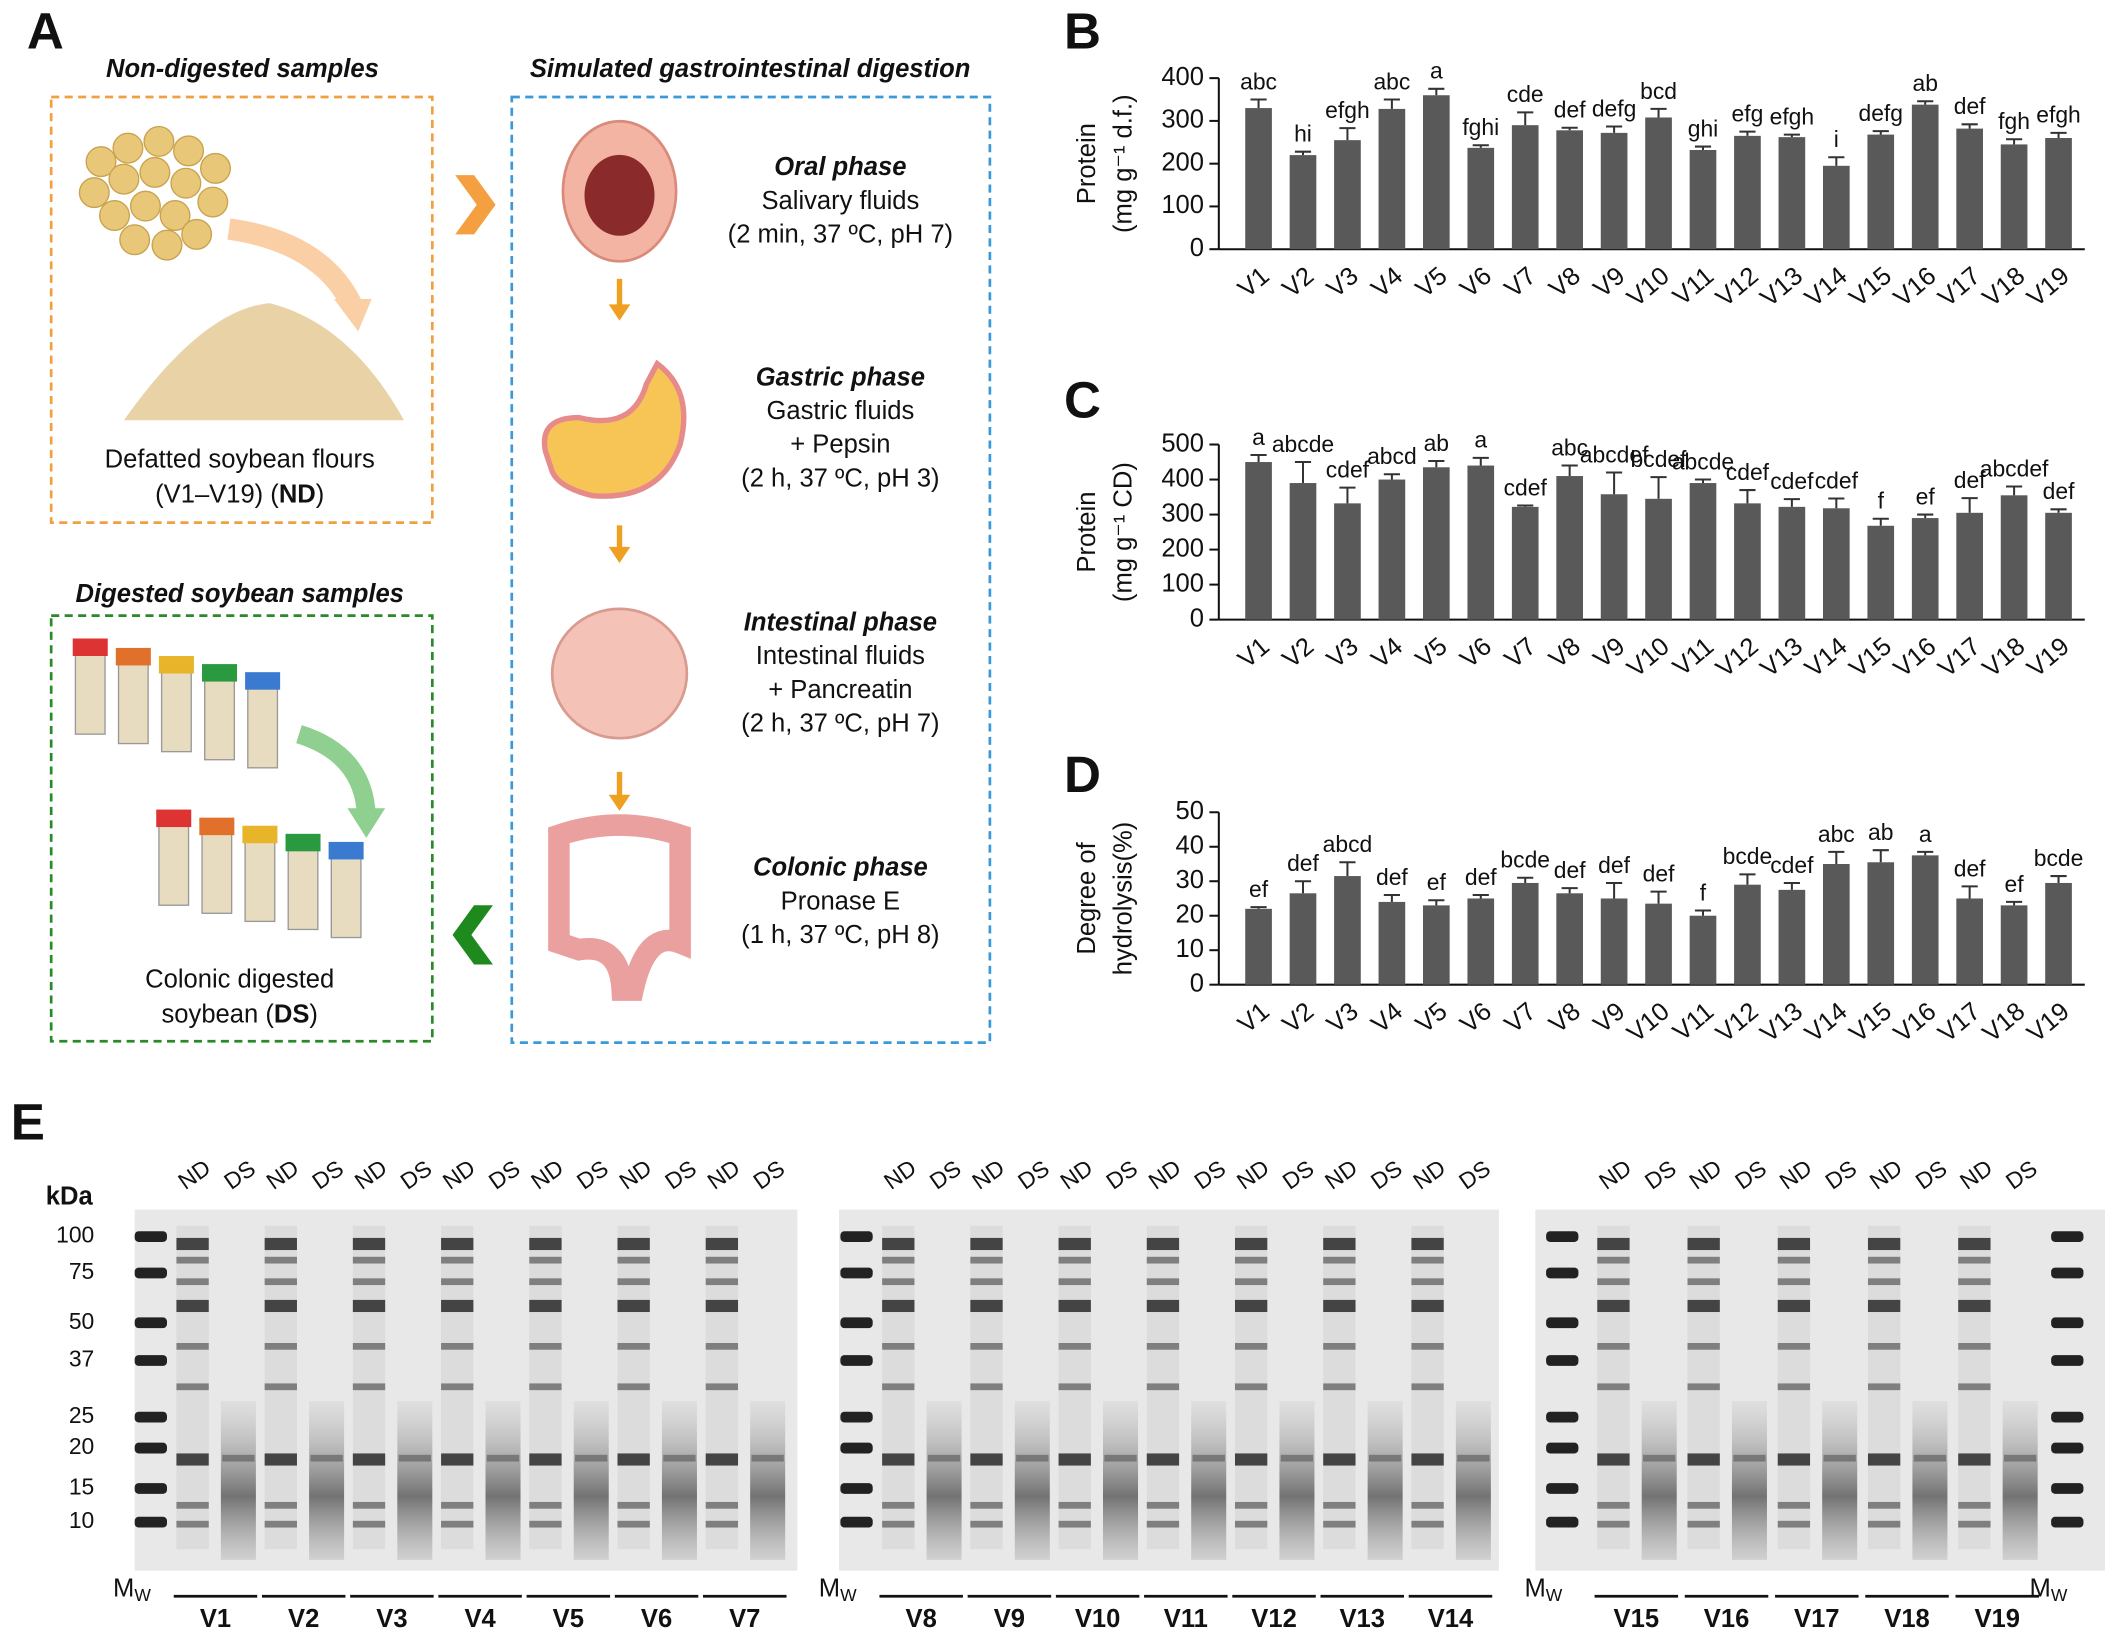  Describe the element at coordinates (1190, 949) in the screenshot. I see `y-tick-label: 10` at that location.